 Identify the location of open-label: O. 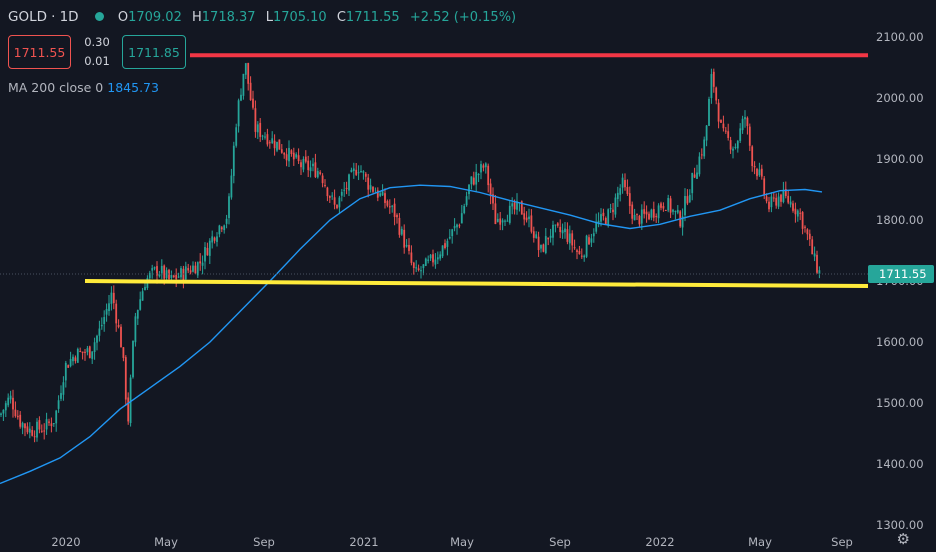
(123, 17).